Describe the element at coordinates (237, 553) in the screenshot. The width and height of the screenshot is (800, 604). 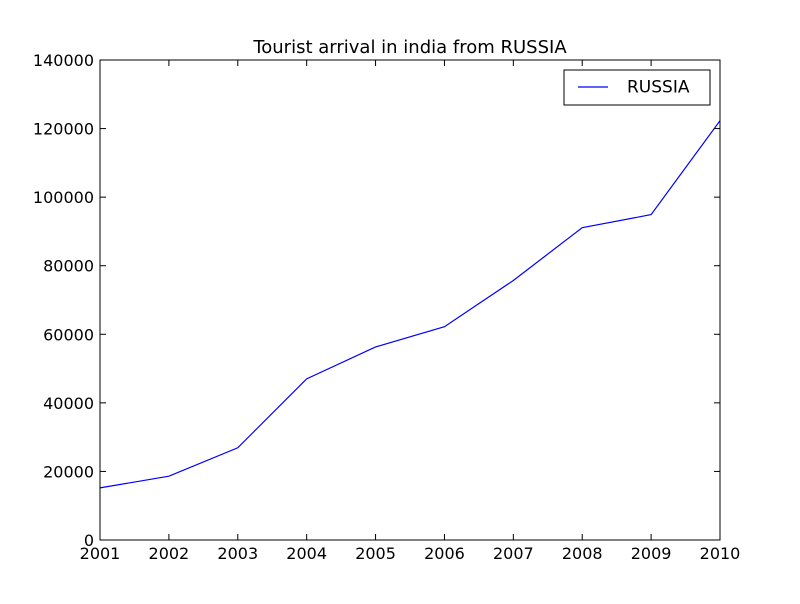
I see `x-tick-label: 2003` at that location.